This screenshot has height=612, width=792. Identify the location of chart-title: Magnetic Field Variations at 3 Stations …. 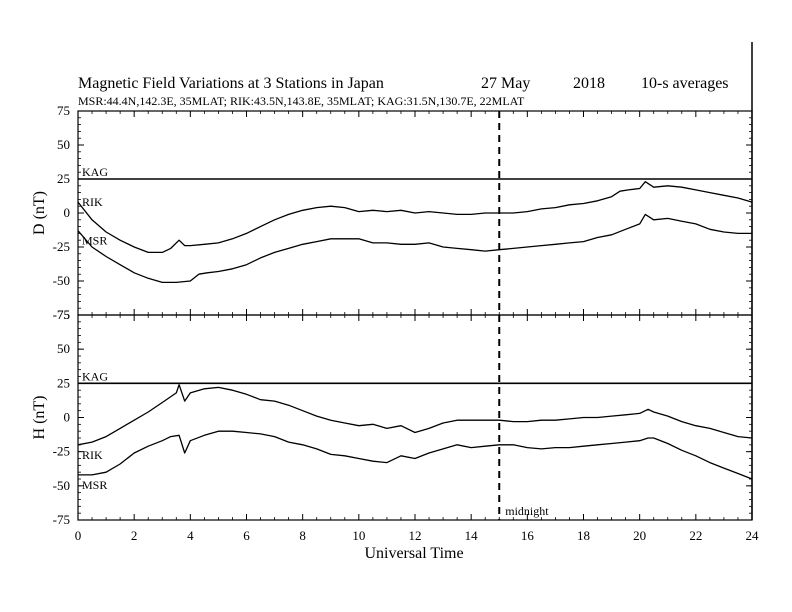
(231, 83).